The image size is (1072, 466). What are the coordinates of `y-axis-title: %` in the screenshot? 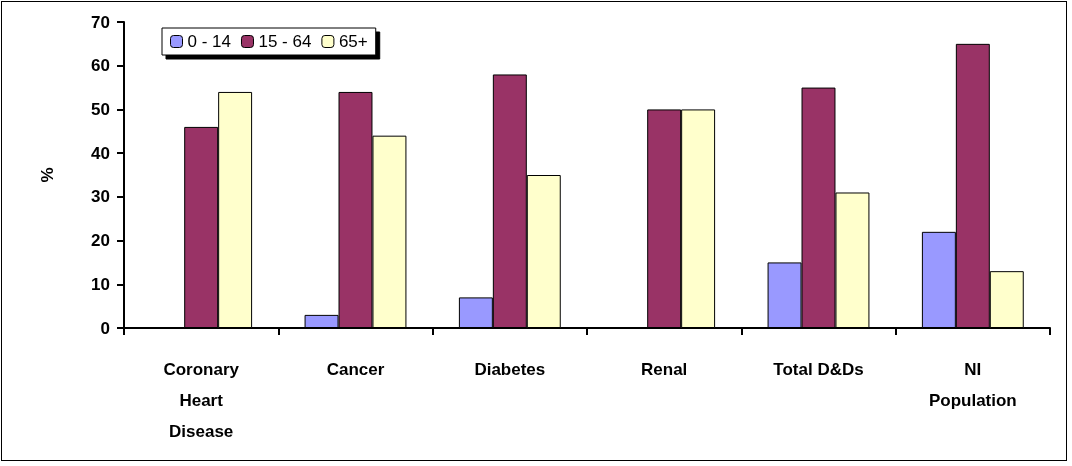 It's located at (47, 175).